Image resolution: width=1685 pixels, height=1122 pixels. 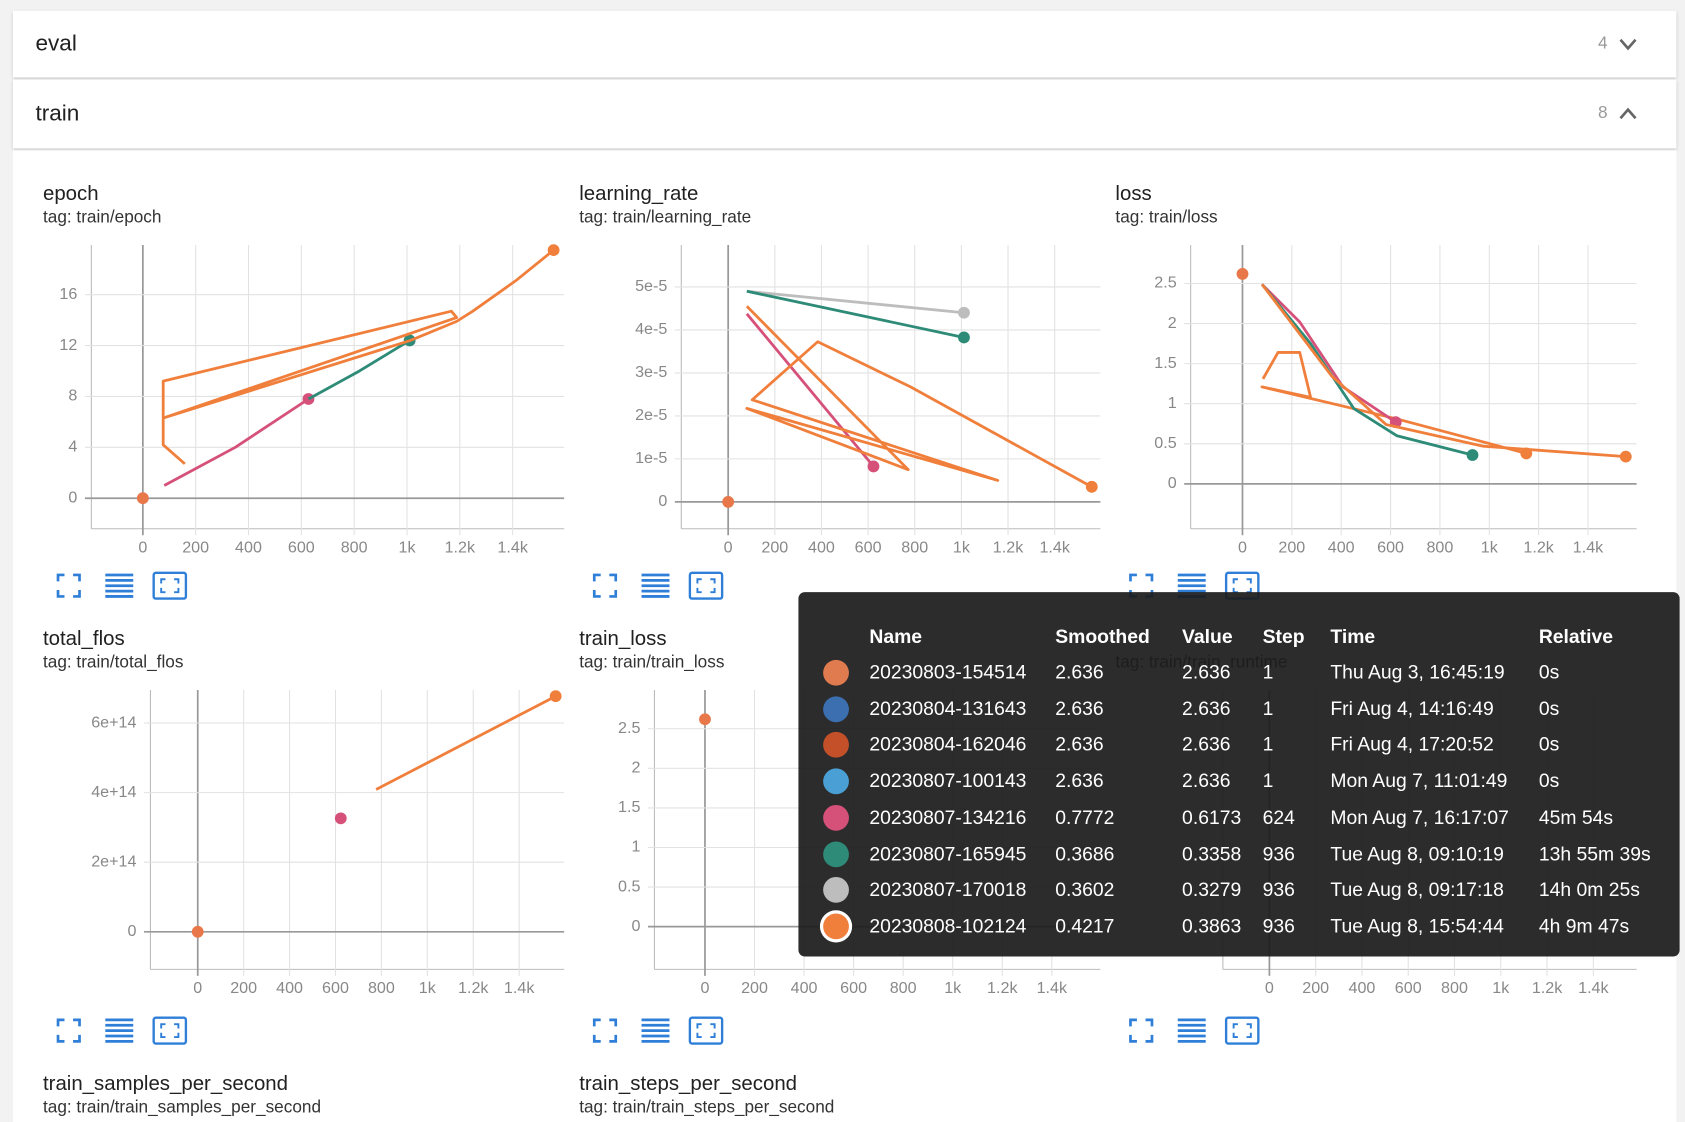 I want to click on tooltip-smoothed: 0.4217, so click(x=1085, y=925).